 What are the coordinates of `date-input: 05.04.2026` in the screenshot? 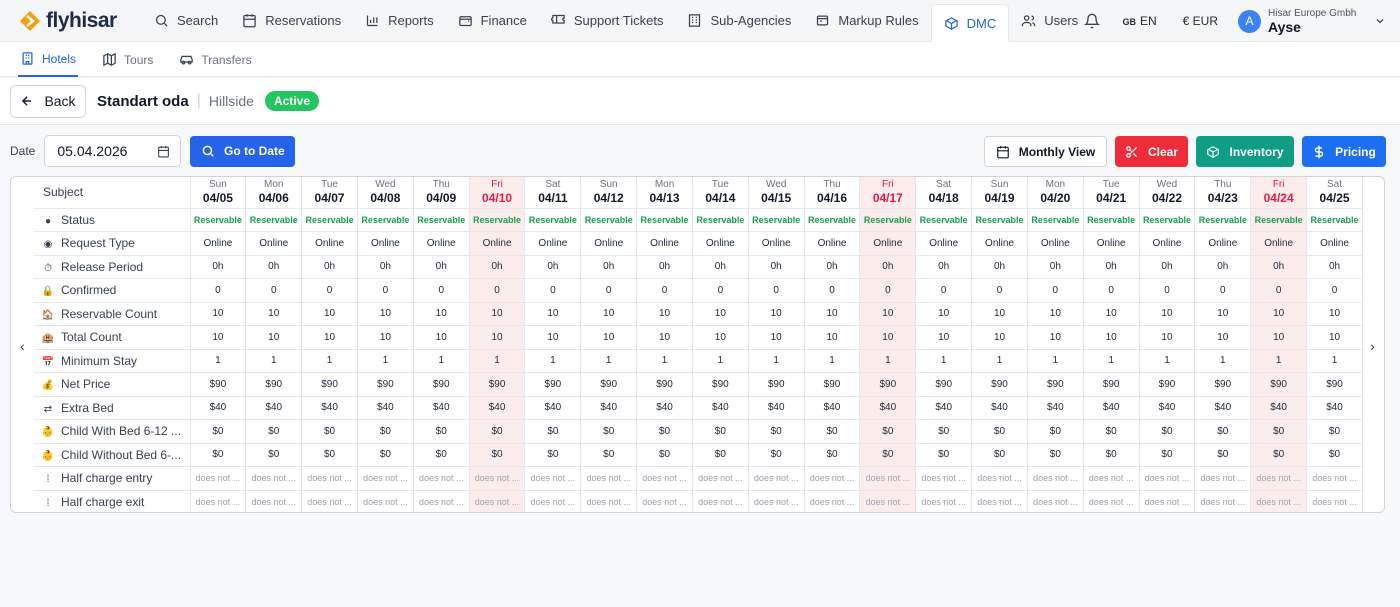 It's located at (113, 151).